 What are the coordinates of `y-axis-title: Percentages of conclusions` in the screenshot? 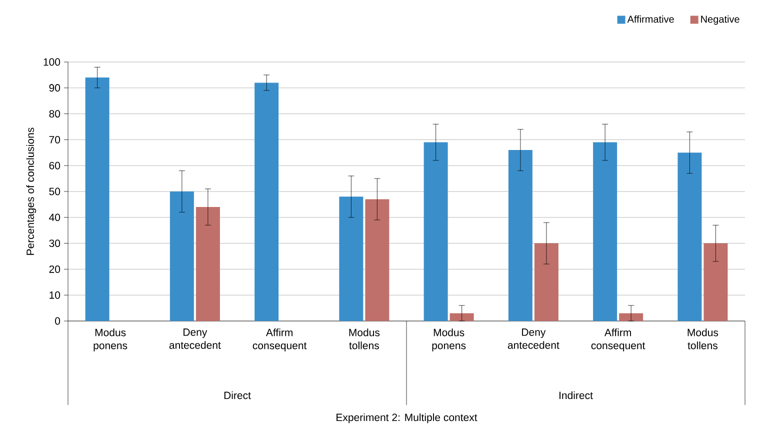 It's located at (31, 191).